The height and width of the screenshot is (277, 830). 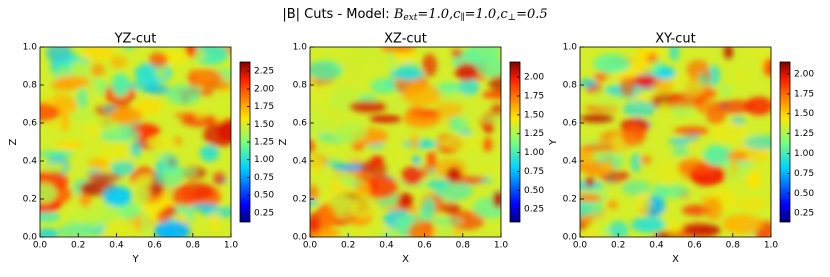 I want to click on figure-title: |B| Cuts - Model: Bext=1.0,c∥=1.0,c⊥=0.5, so click(x=414, y=15).